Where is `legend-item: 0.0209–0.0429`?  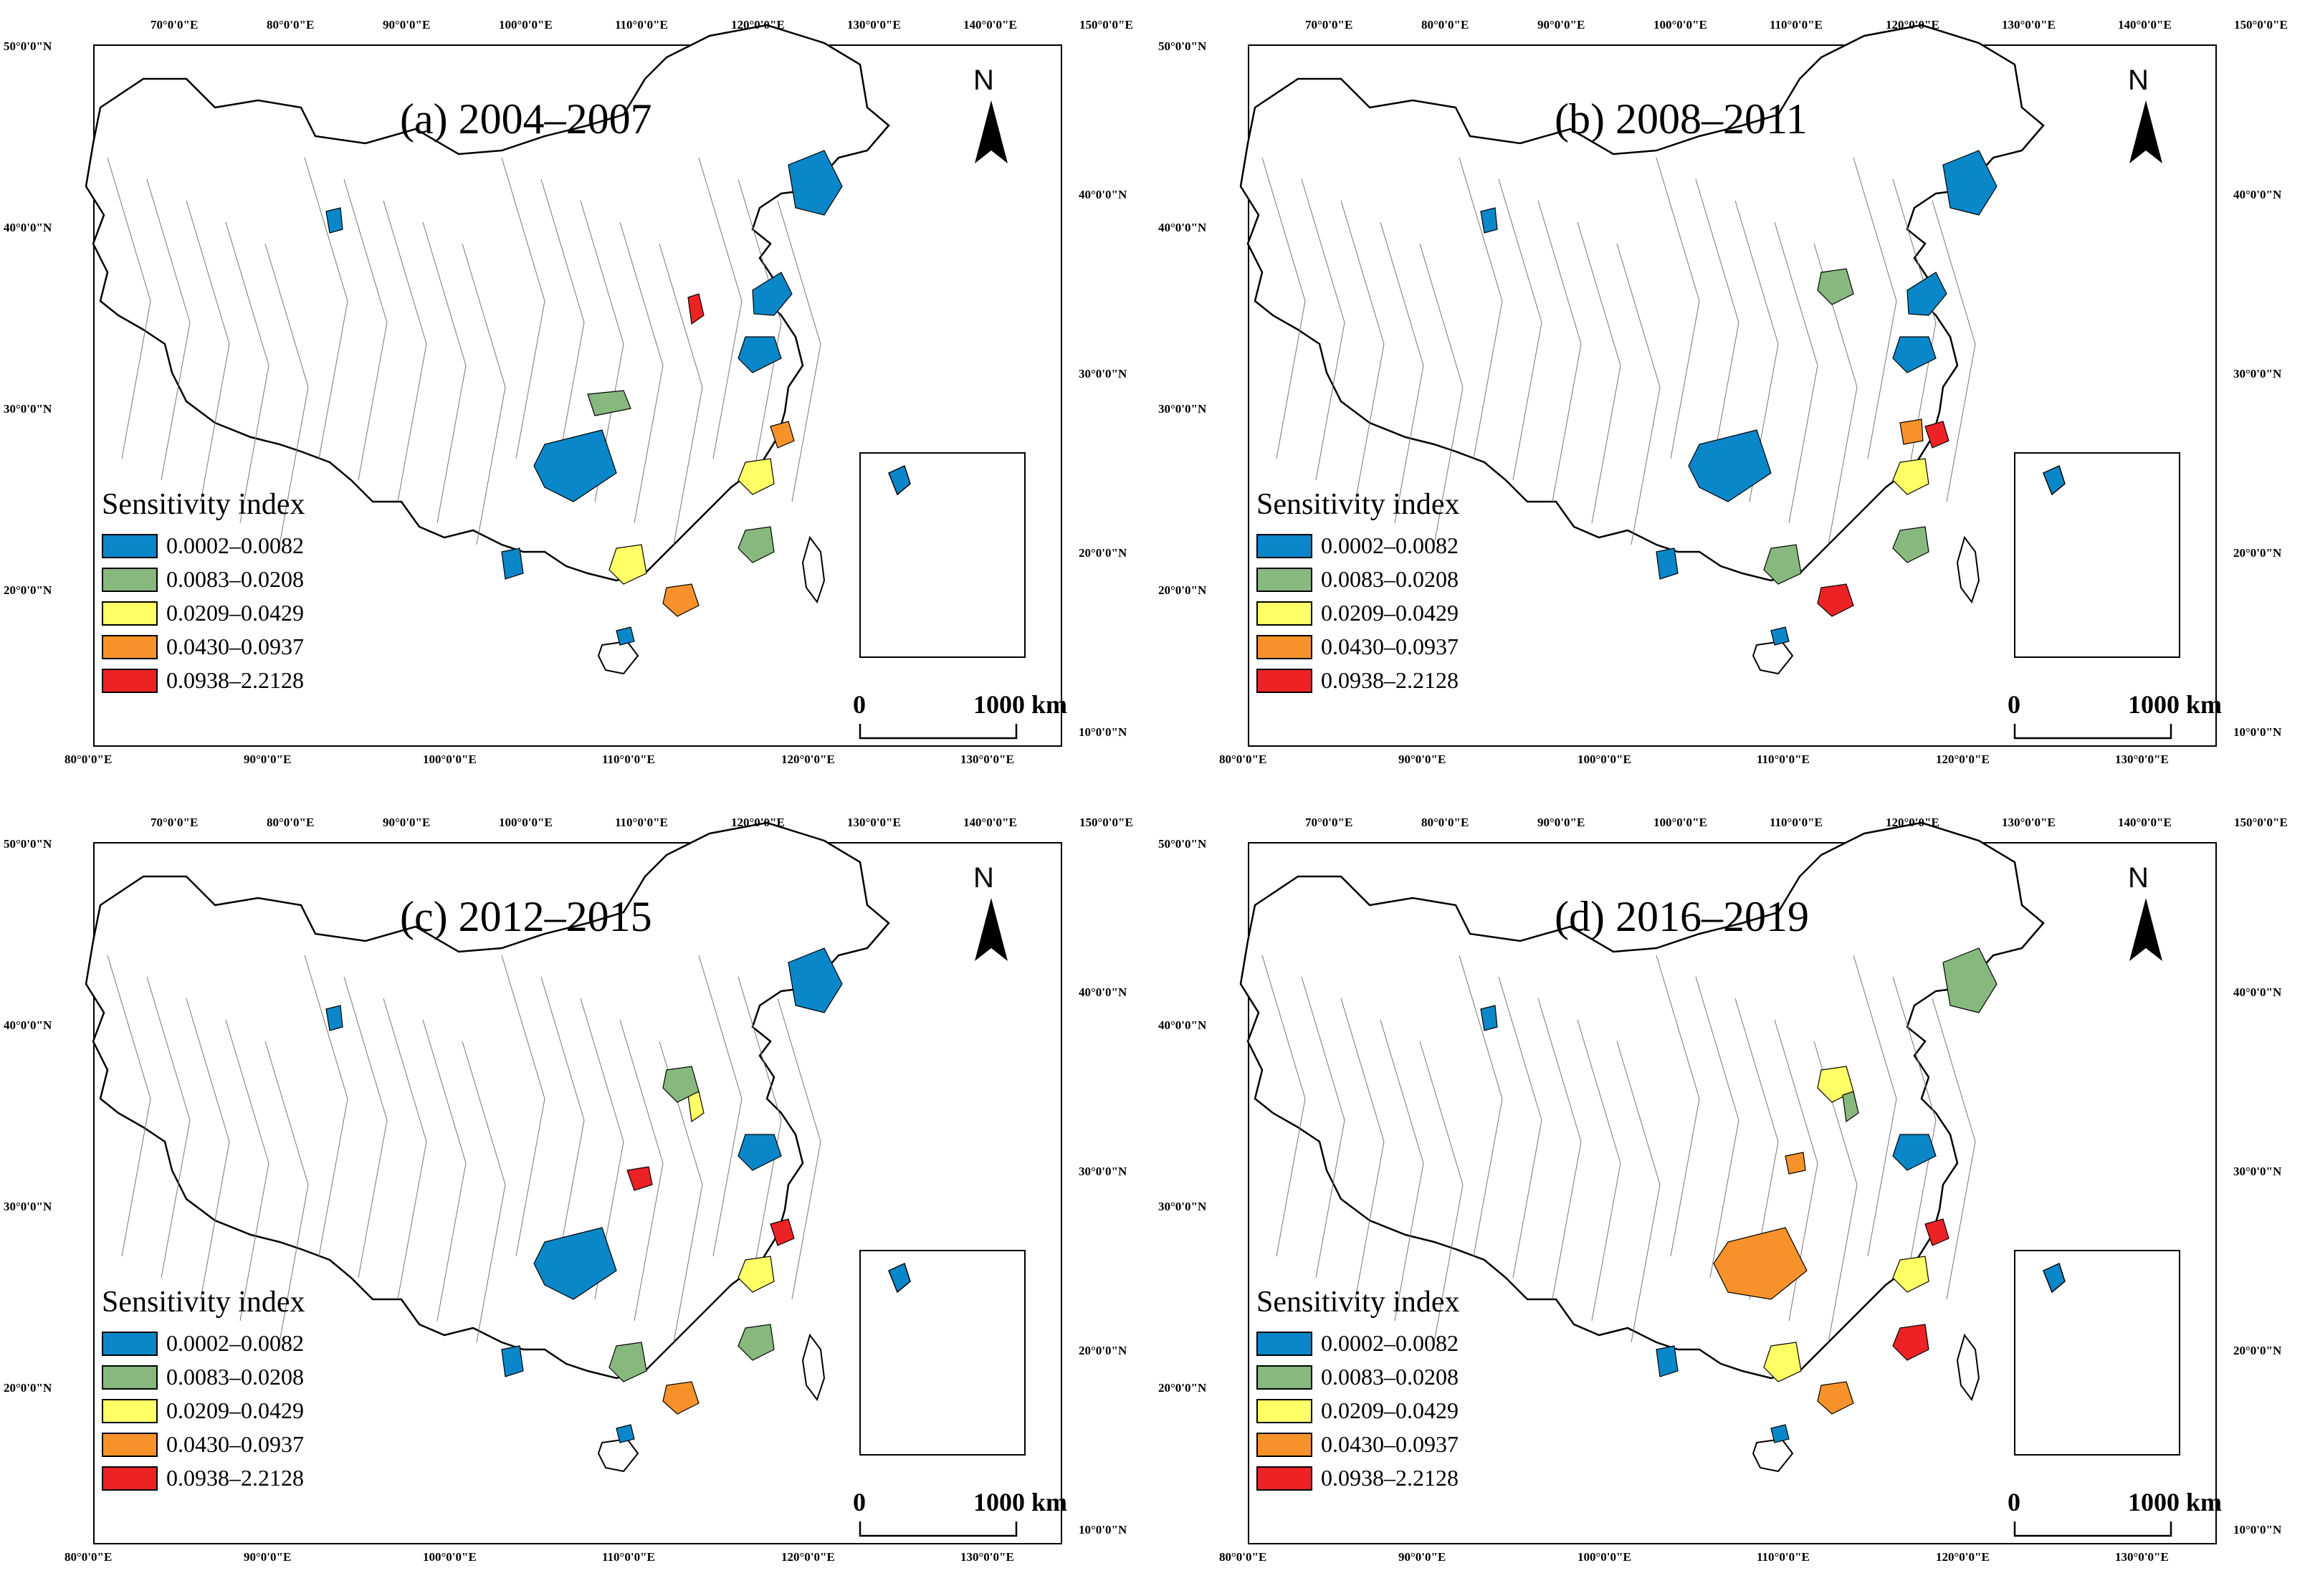
legend-item: 0.0209–0.0429 is located at coordinates (203, 1411).